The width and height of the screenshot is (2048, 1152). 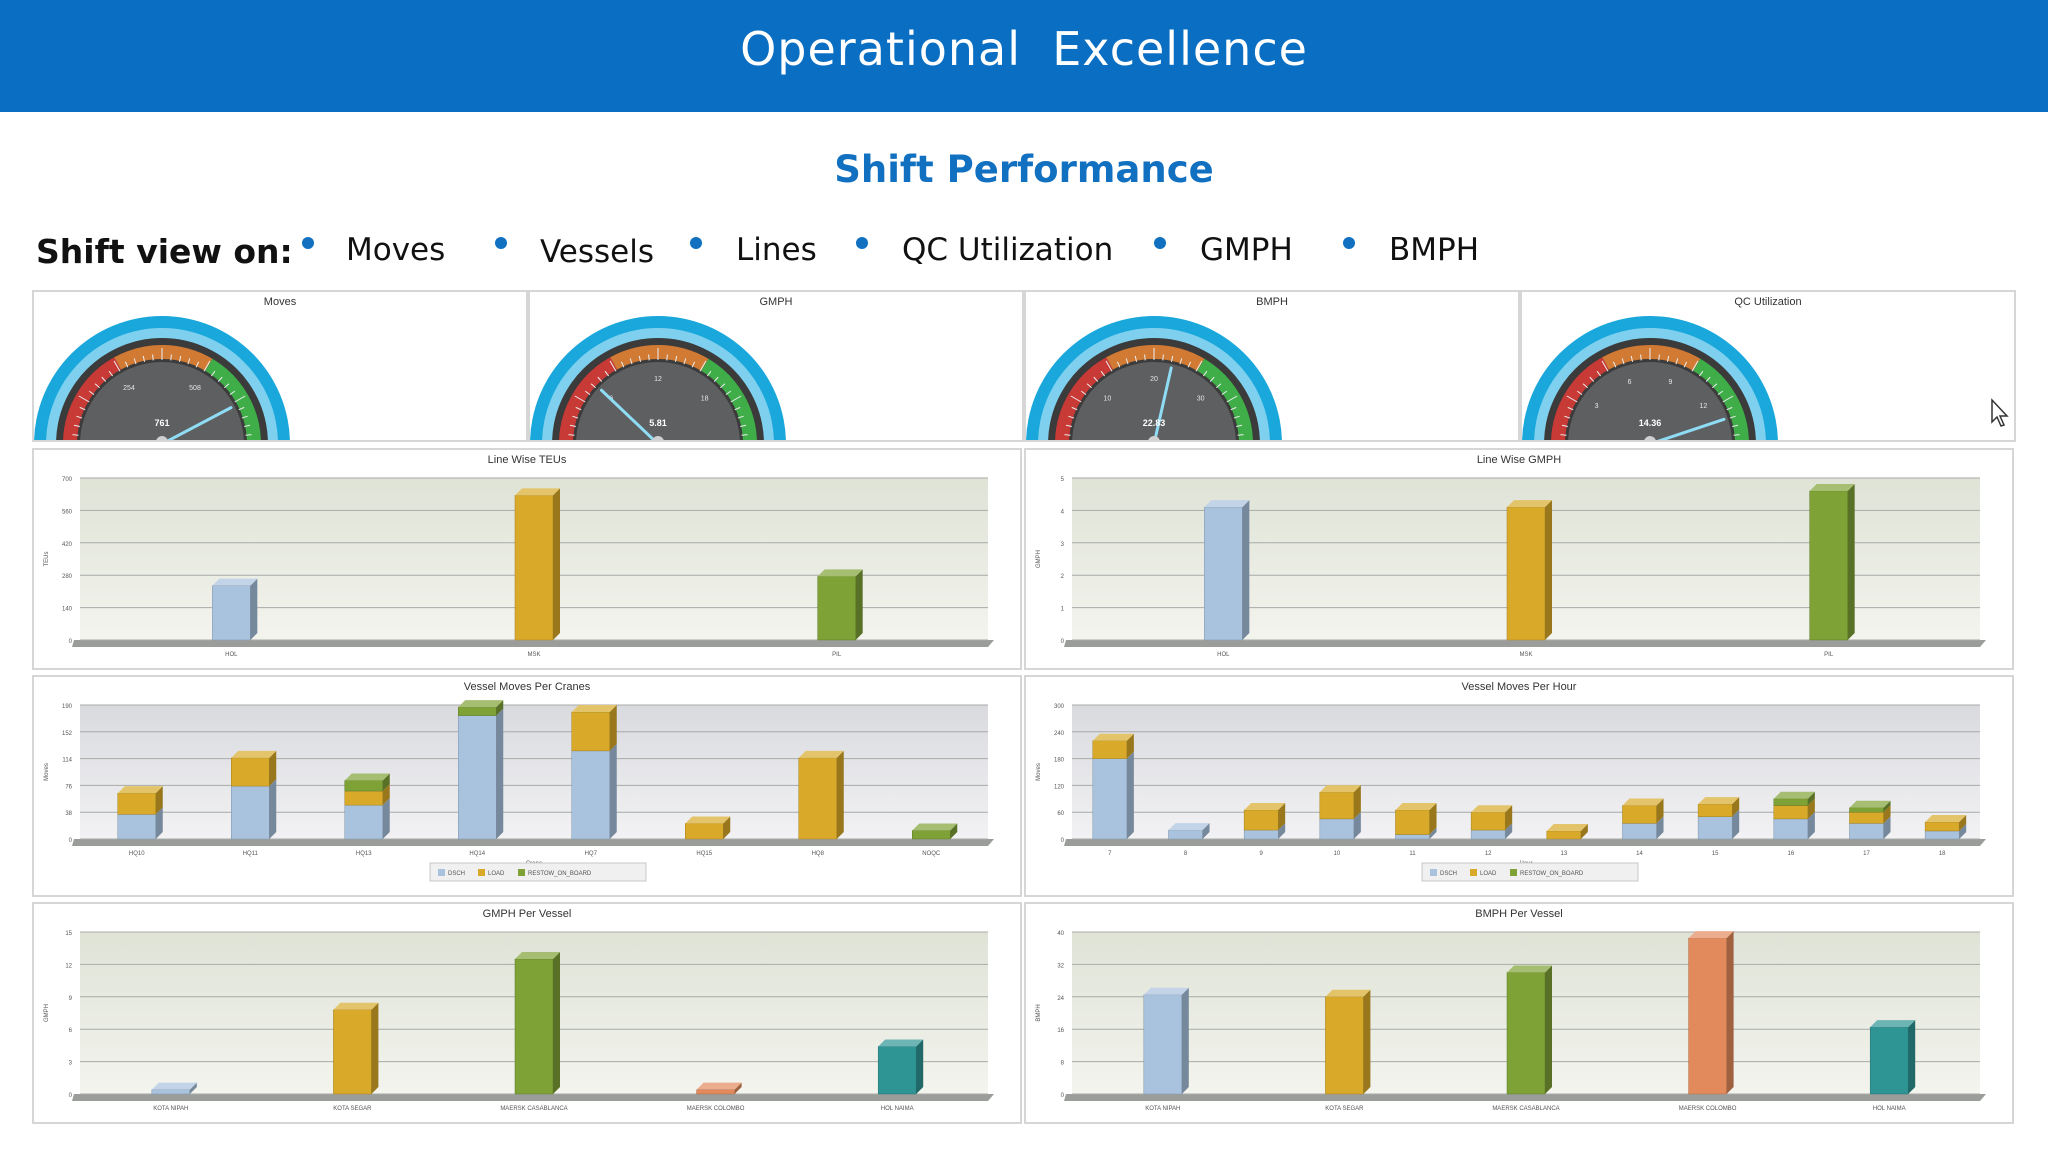 I want to click on y-tick-label: 4, so click(x=1063, y=512).